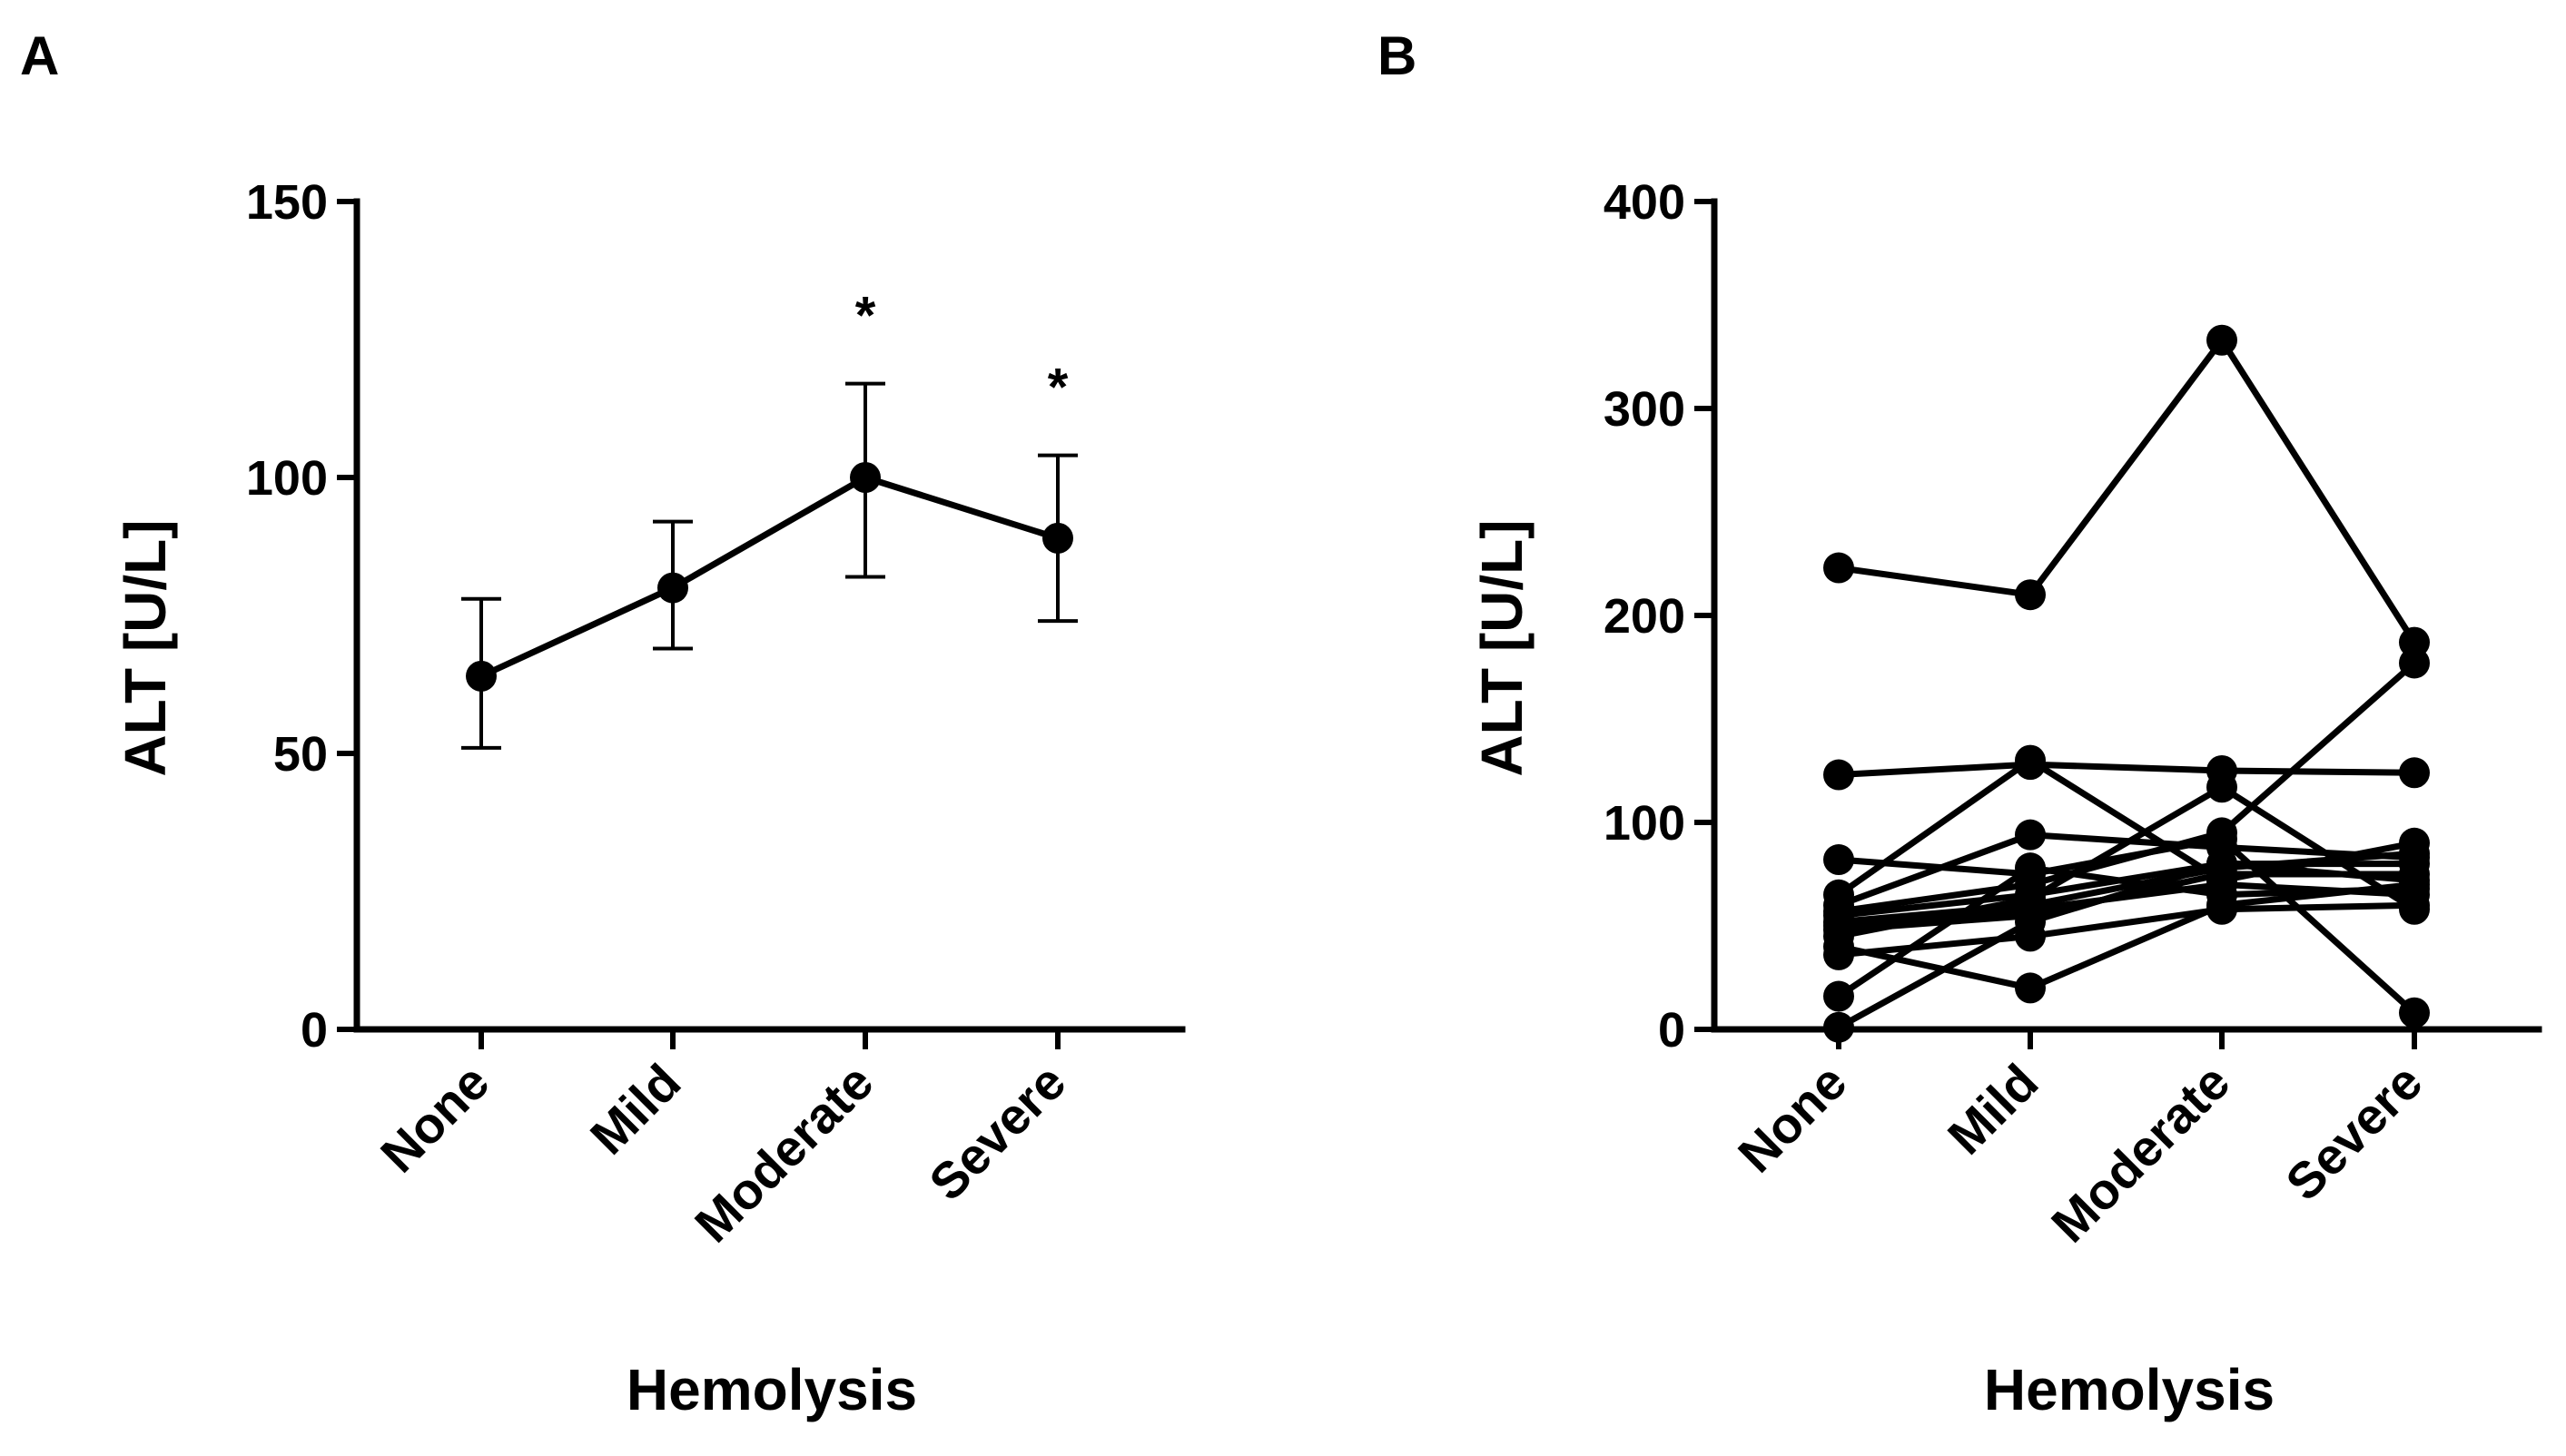 This screenshot has width=2566, height=1456. What do you see at coordinates (287, 478) in the screenshot?
I see `panel-a-y-tick-label: 100` at bounding box center [287, 478].